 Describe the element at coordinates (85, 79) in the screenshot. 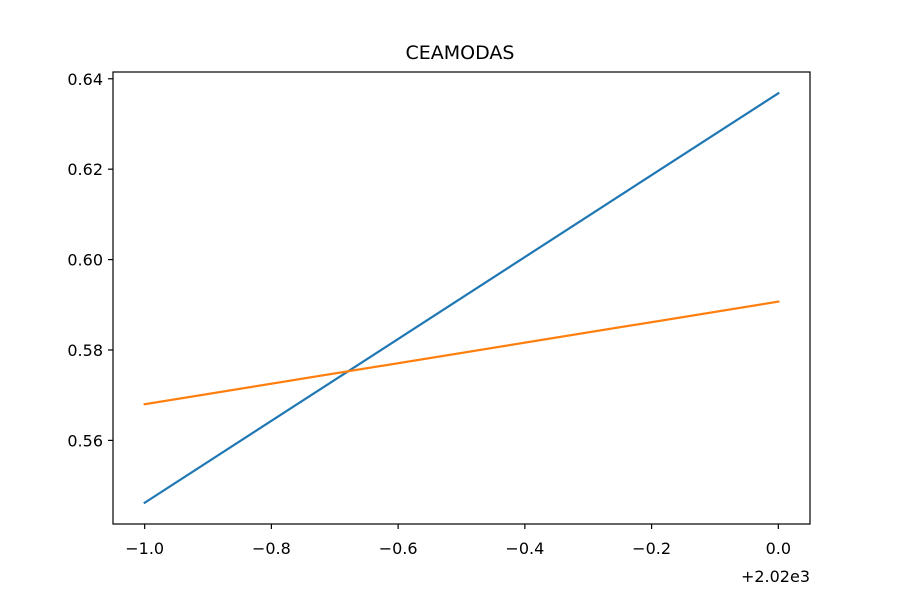

I see `y-tick-label: 0.64` at that location.